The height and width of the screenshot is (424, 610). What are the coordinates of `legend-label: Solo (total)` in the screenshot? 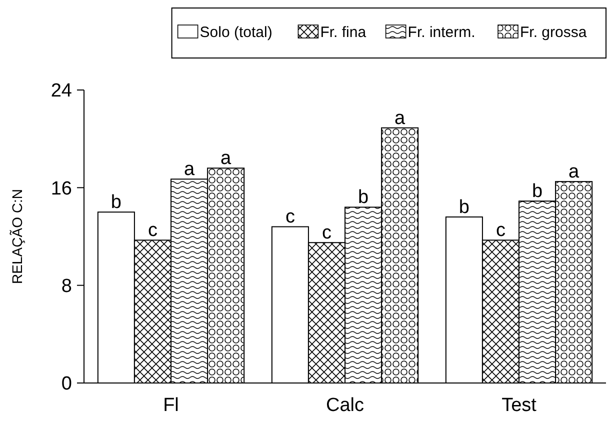 It's located at (236, 32).